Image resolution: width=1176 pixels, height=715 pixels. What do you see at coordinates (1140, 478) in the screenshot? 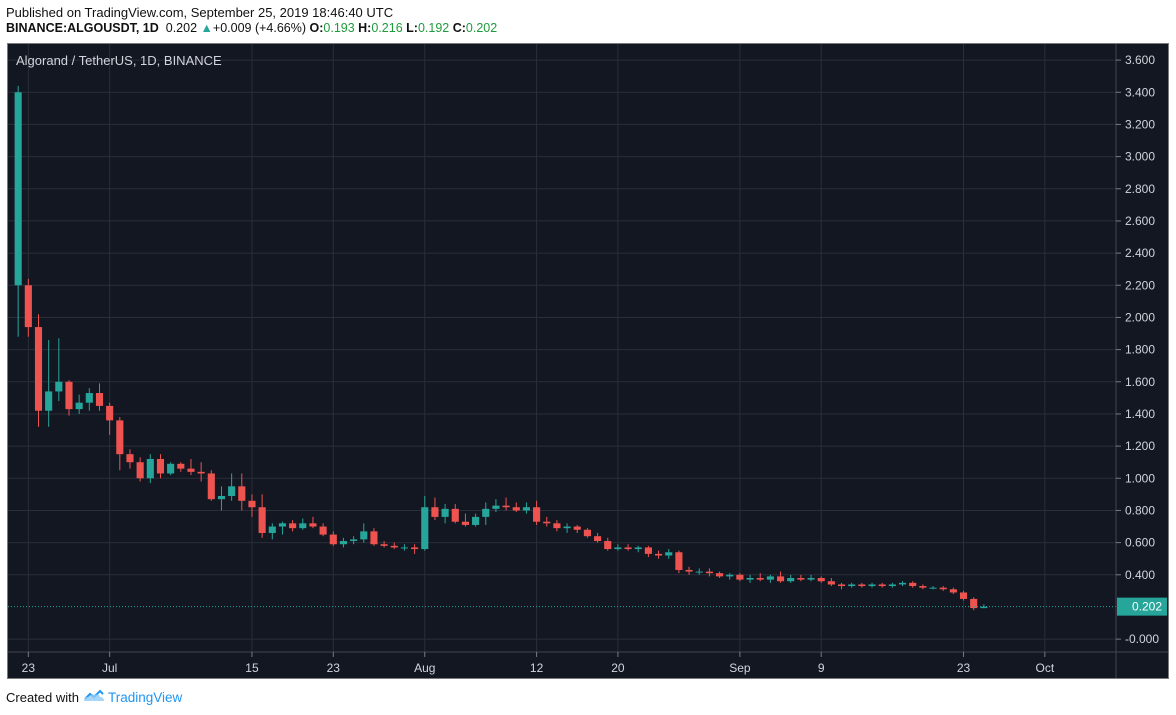
I see `y-tick-label: 1.000` at bounding box center [1140, 478].